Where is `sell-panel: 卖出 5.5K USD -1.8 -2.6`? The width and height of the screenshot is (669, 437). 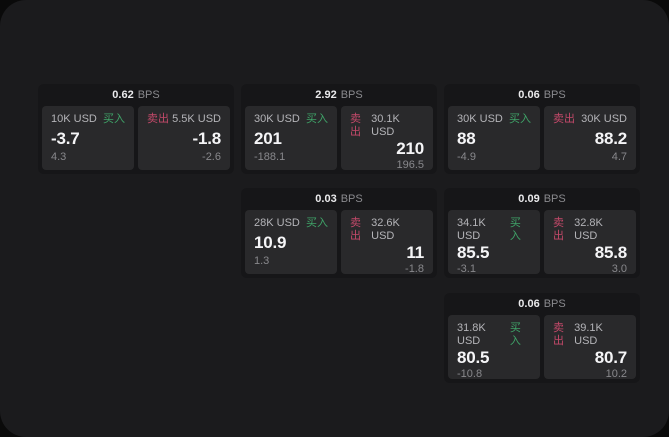
sell-panel: 卖出 5.5K USD -1.8 -2.6 is located at coordinates (184, 138).